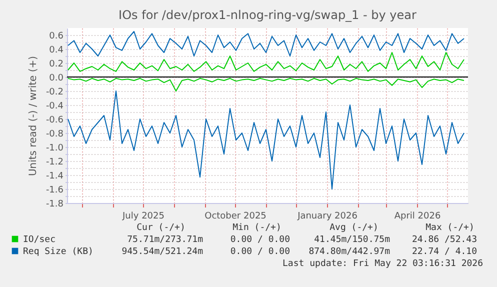 Image resolution: width=497 pixels, height=287 pixels. I want to click on y-tick-label: 0.0, so click(56, 79).